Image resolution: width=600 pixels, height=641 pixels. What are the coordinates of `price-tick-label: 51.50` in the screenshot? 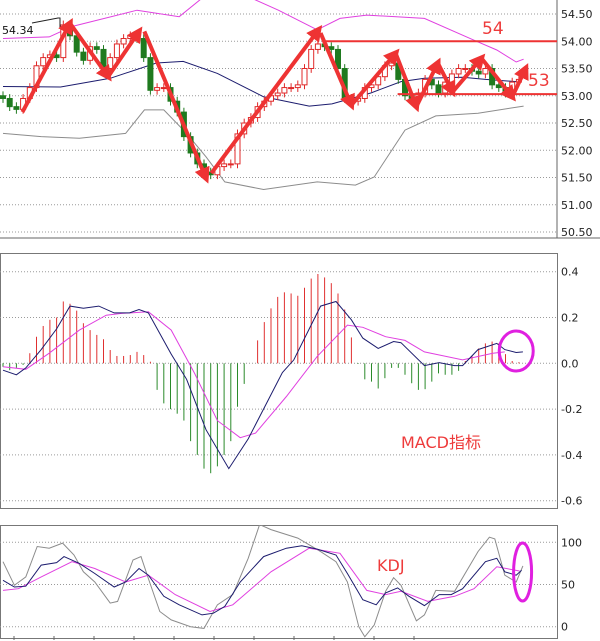 It's located at (577, 178).